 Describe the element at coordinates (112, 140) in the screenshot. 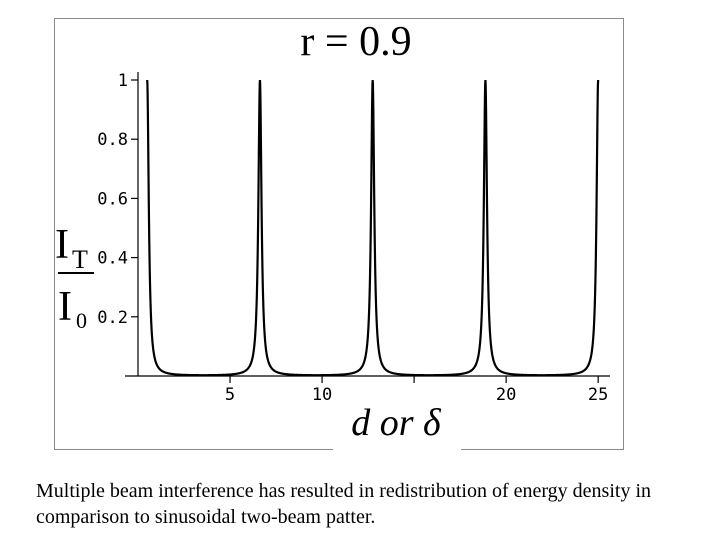

I see `y-tick-label: 0.8` at that location.